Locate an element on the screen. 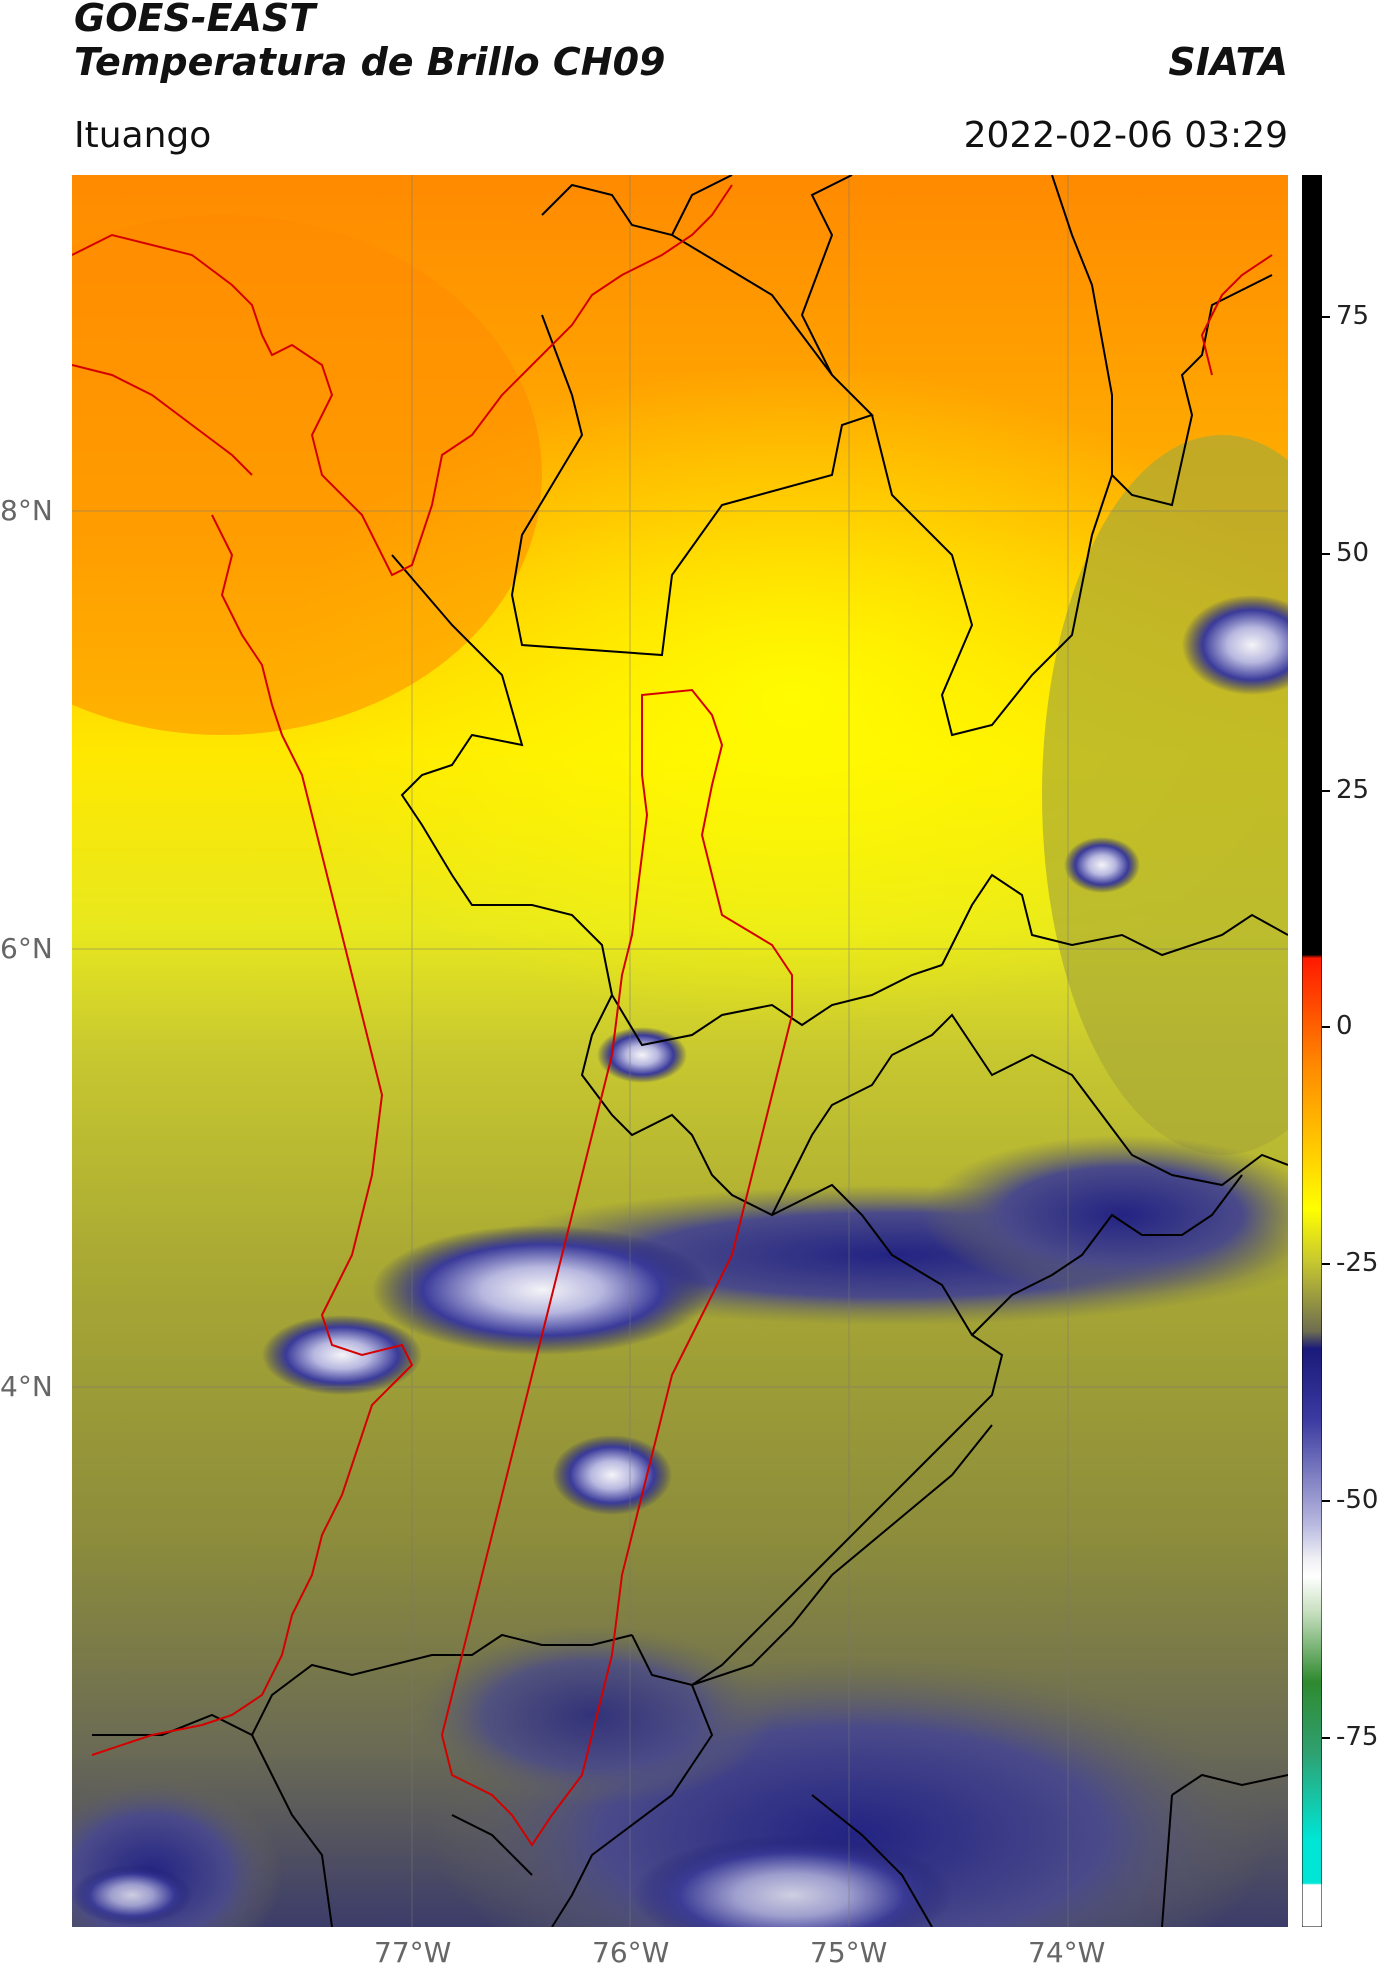 This screenshot has height=1981, width=1384. cloud-band-south-mid is located at coordinates (592, 1715).